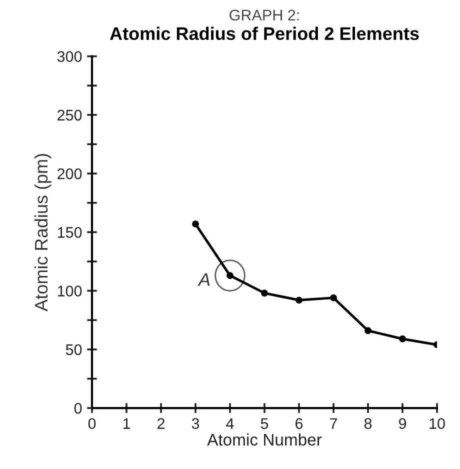 The width and height of the screenshot is (460, 469). I want to click on chart-subtitle: Atomic Radius of Period 2 Elements, so click(264, 33).